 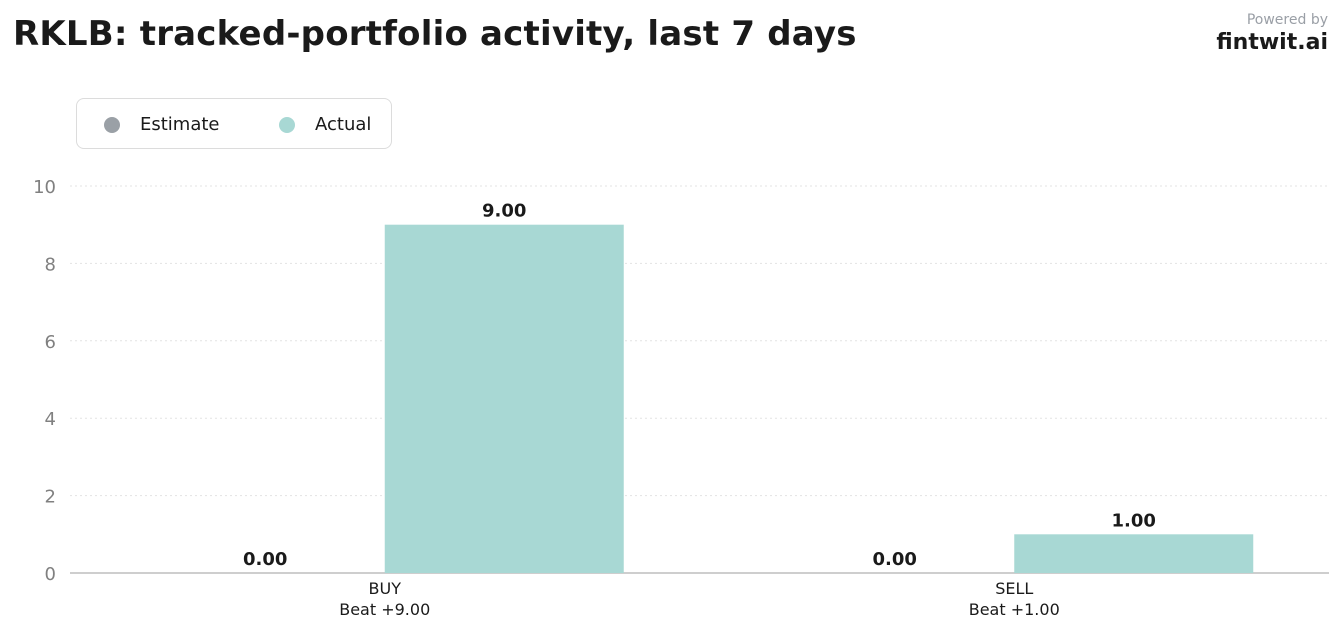 I want to click on value-label-actual-sell: 1.00, so click(x=1134, y=520).